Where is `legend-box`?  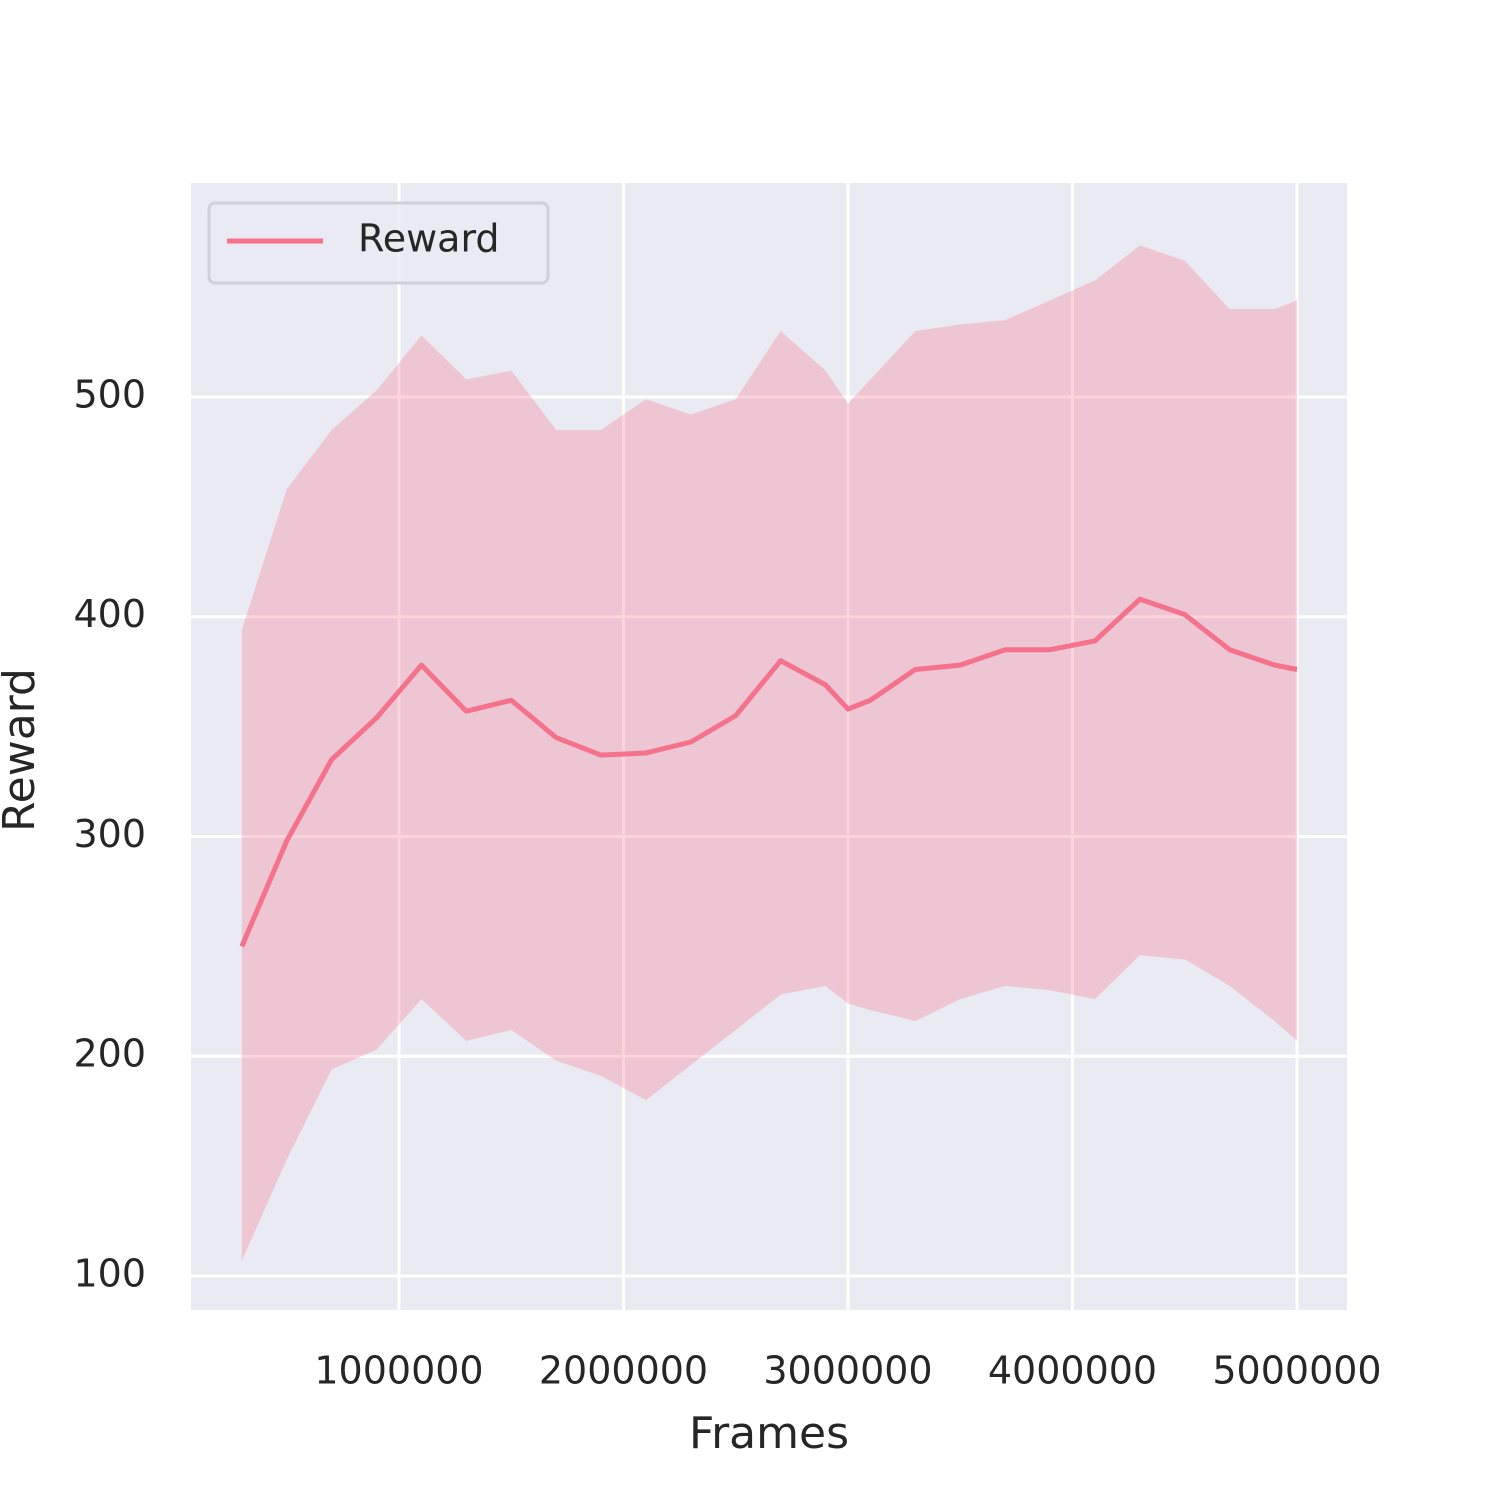
legend-box is located at coordinates (378, 243).